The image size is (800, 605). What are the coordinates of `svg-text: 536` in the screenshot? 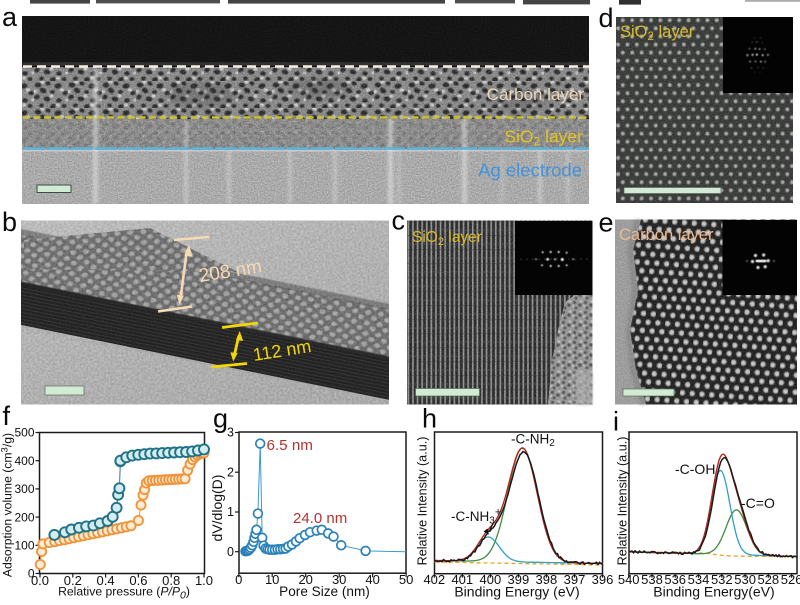 It's located at (675, 579).